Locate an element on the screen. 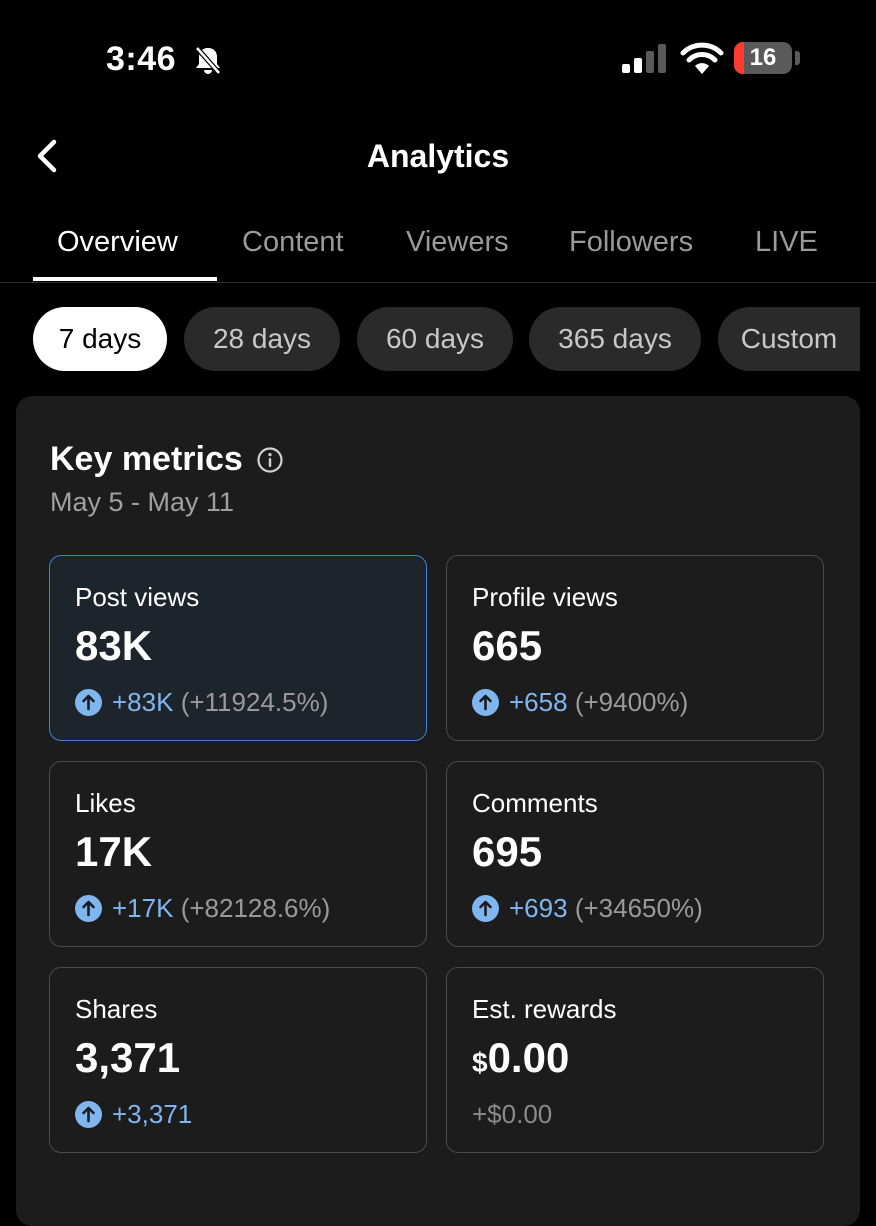  metric-value: 3,371 is located at coordinates (128, 1057).